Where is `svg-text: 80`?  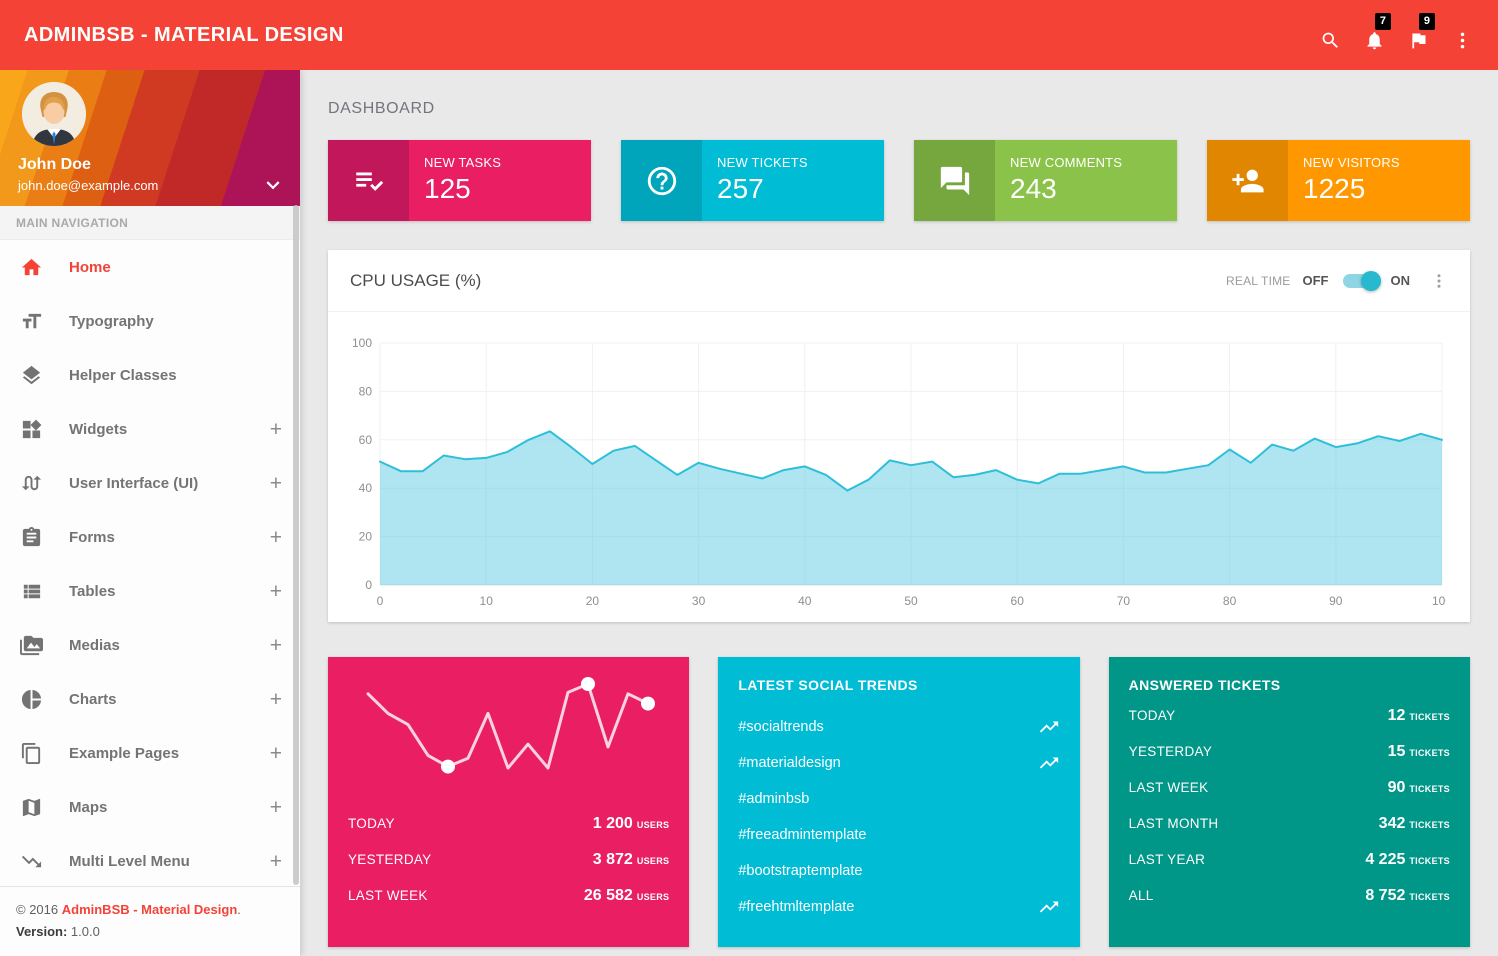
svg-text: 80 is located at coordinates (1230, 601).